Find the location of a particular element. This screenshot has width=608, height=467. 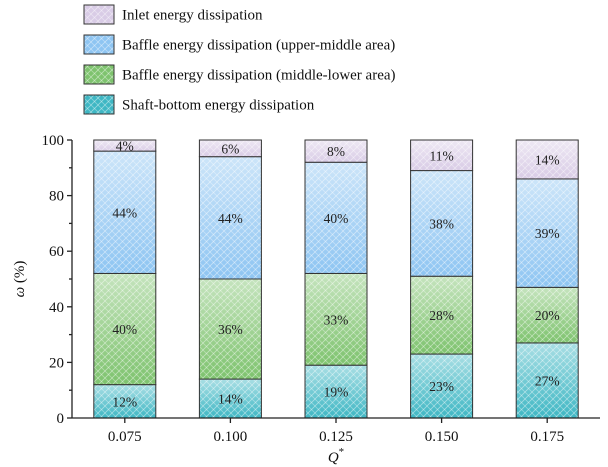

data-label: 19% is located at coordinates (336, 392).